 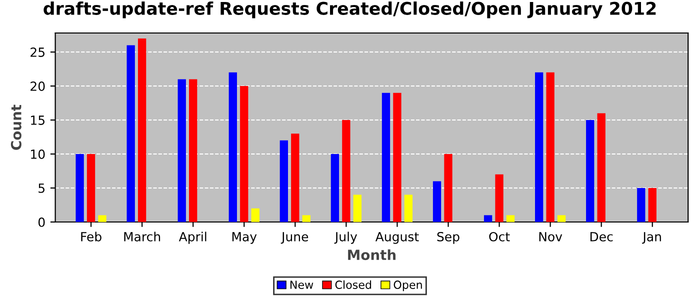 What do you see at coordinates (294, 238) in the screenshot?
I see `x-tick-label: June` at bounding box center [294, 238].